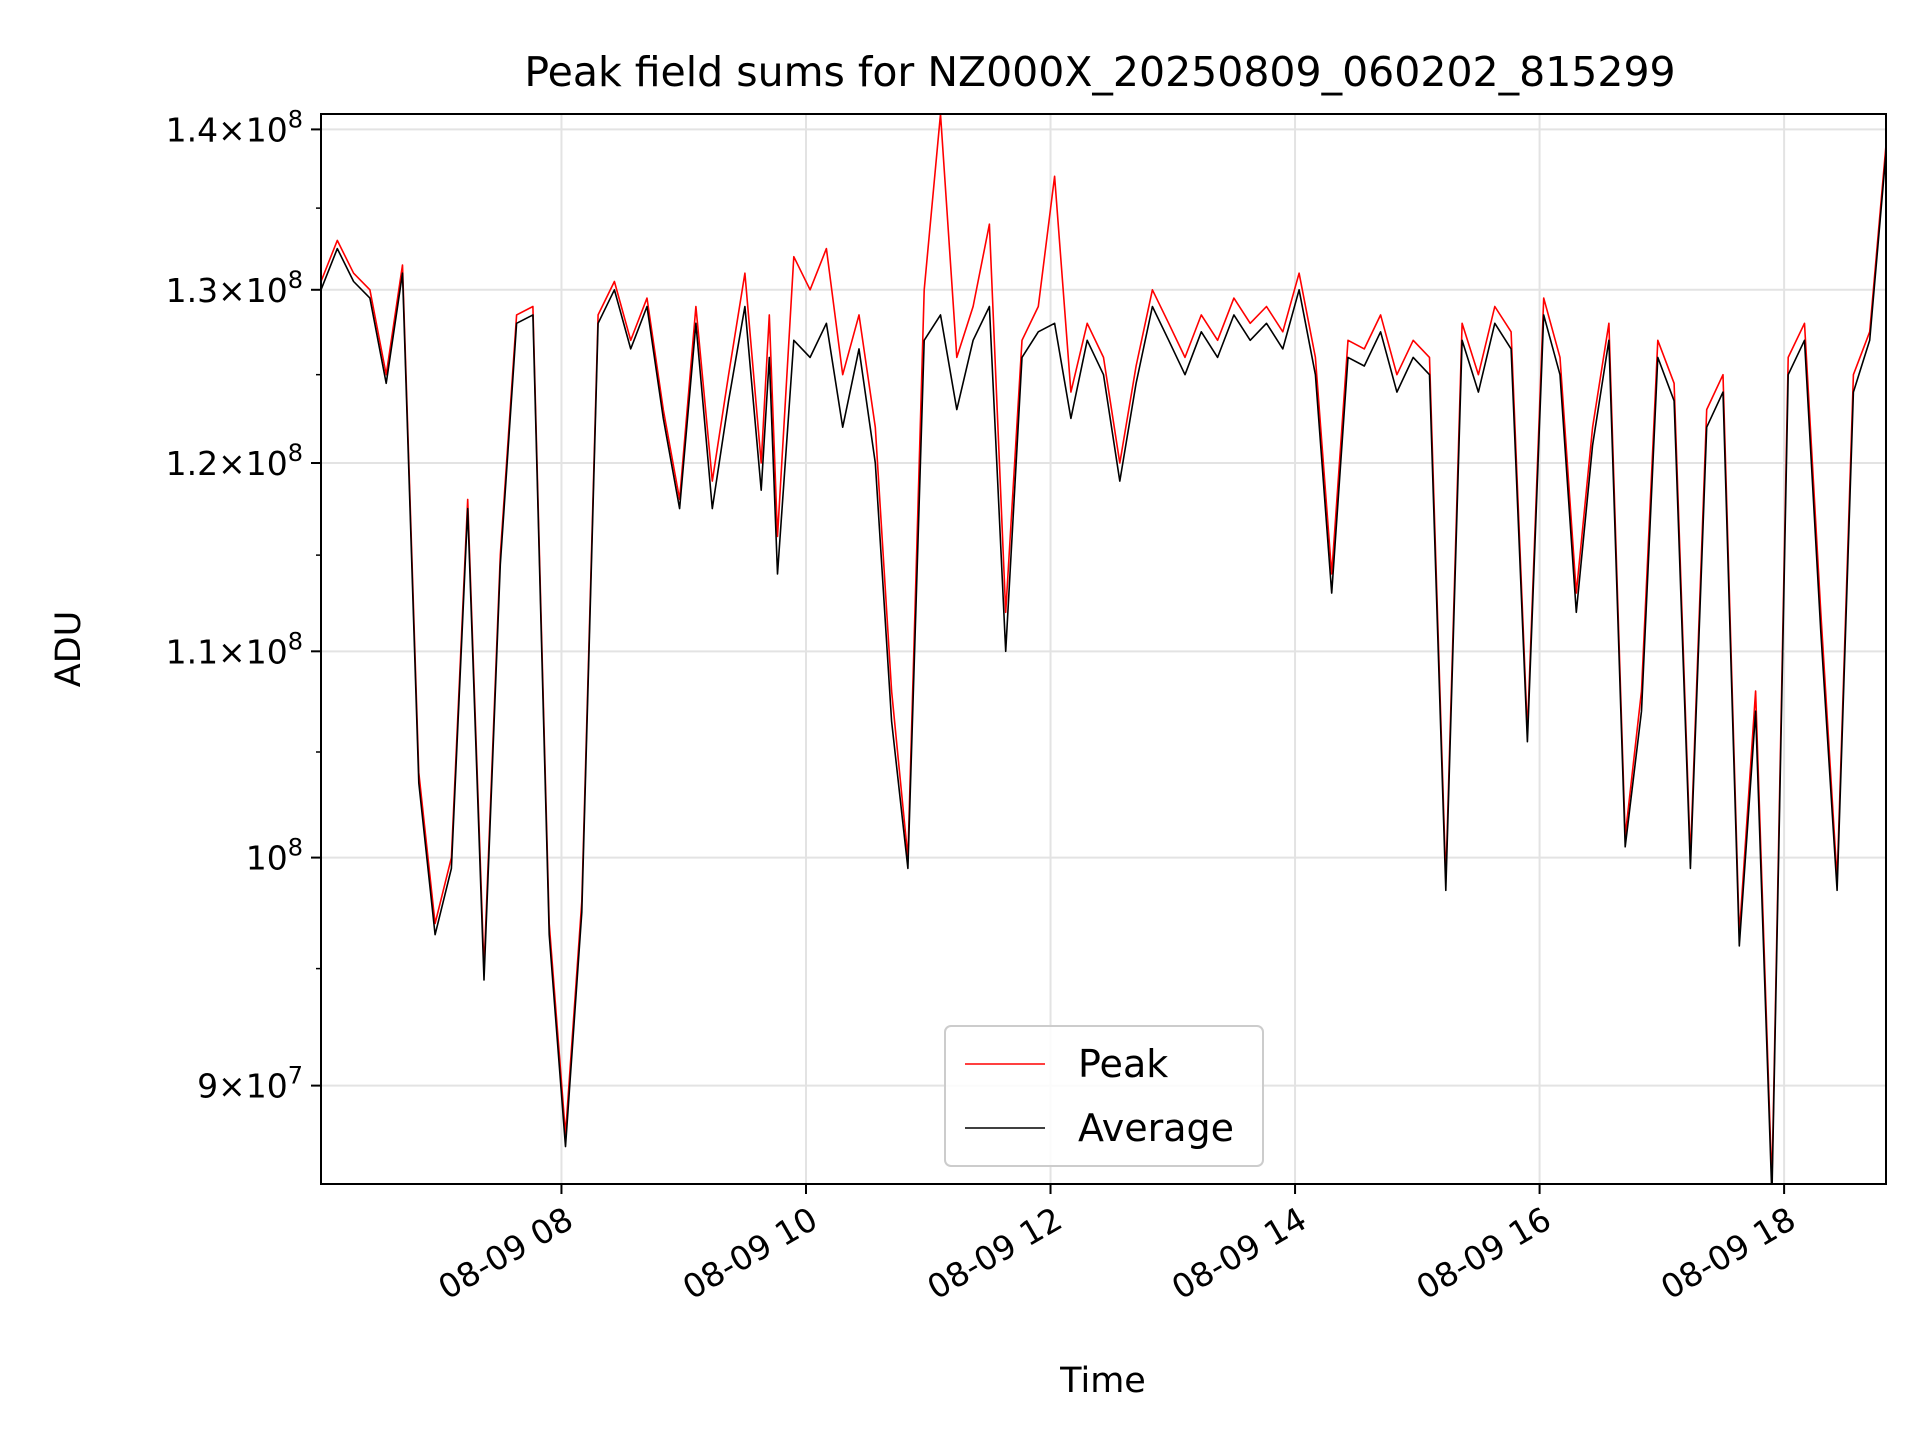  I want to click on y-tick-exponent: 7, so click(295, 1076).